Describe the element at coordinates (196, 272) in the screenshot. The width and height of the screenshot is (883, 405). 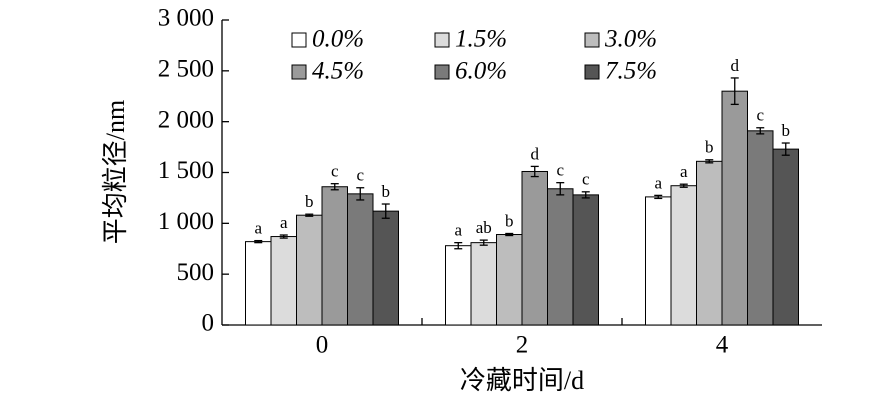
I see `y-tick-label: 500` at that location.